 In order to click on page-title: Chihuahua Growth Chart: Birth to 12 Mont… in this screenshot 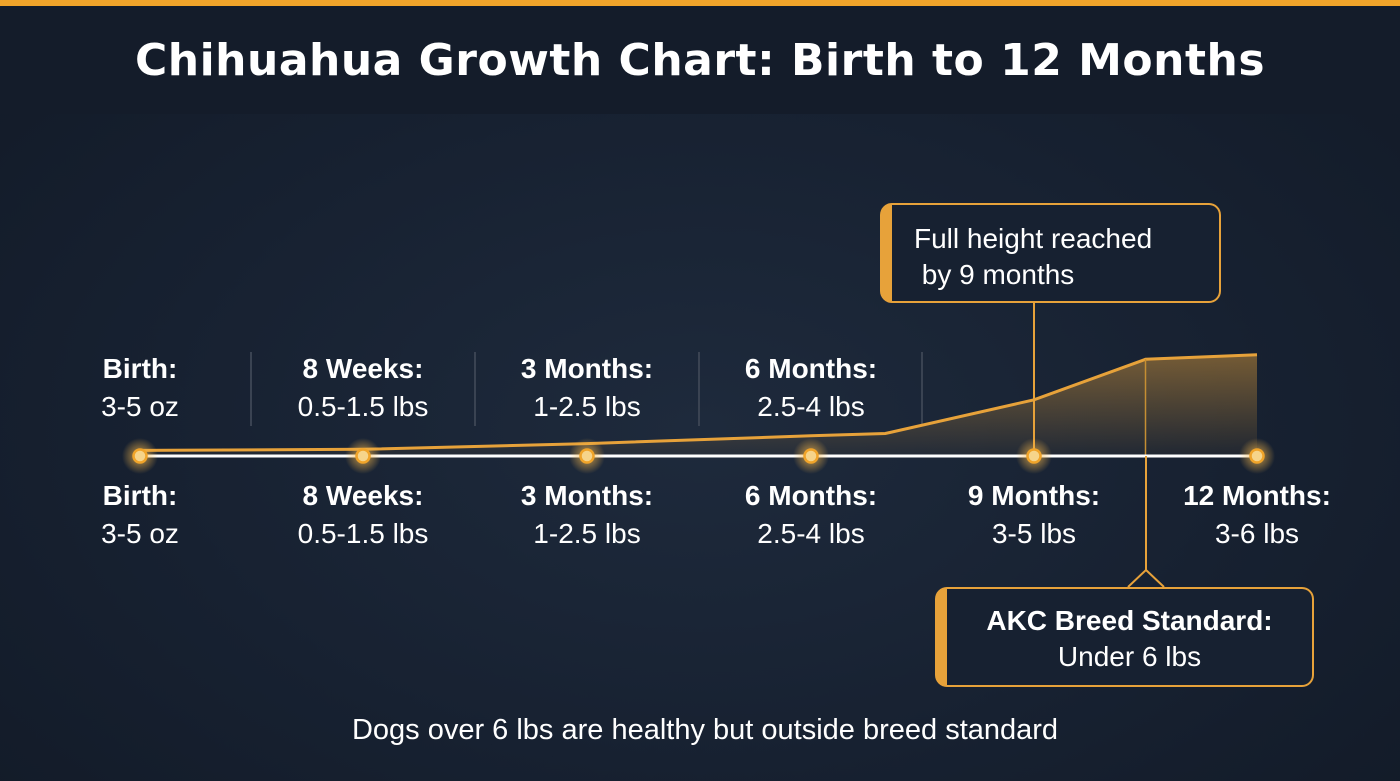, I will do `click(700, 60)`.